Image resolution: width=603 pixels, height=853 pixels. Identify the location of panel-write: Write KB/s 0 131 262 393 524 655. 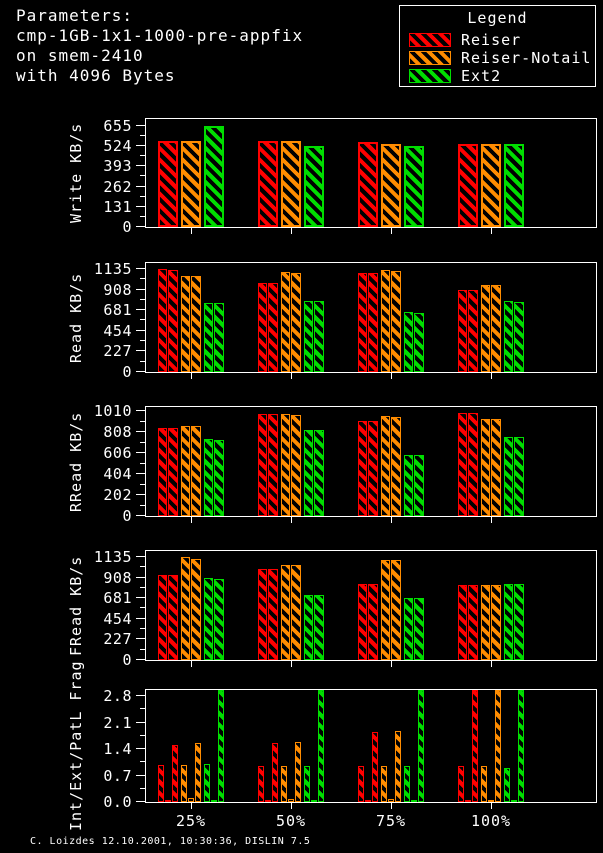
(301, 176).